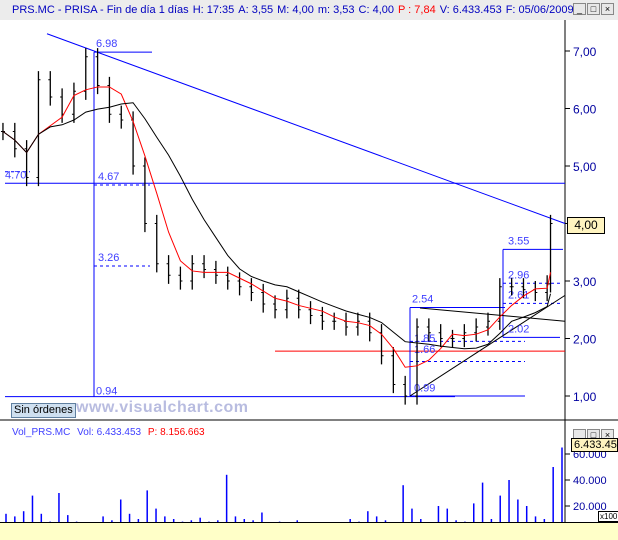 Image resolution: width=618 pixels, height=540 pixels. What do you see at coordinates (590, 455) in the screenshot?
I see `volume-tick-label: 60.000` at bounding box center [590, 455].